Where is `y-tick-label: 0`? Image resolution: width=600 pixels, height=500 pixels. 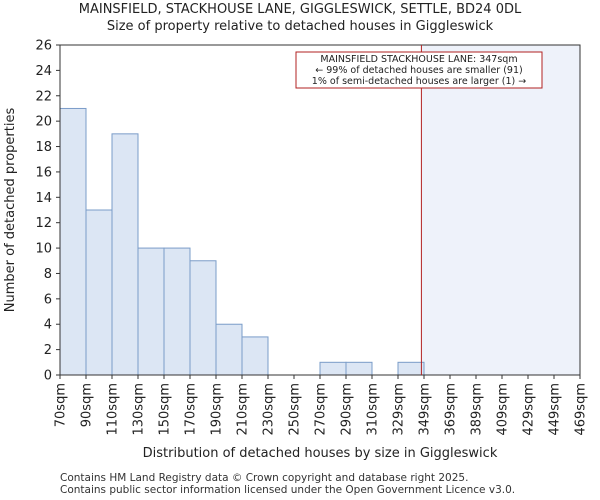
y-tick-label: 0 is located at coordinates (48, 376).